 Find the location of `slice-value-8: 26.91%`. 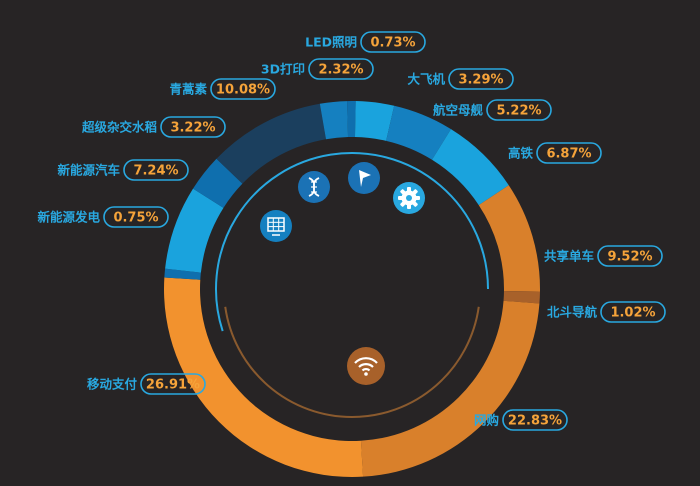

slice-value-8: 26.91% is located at coordinates (173, 385).